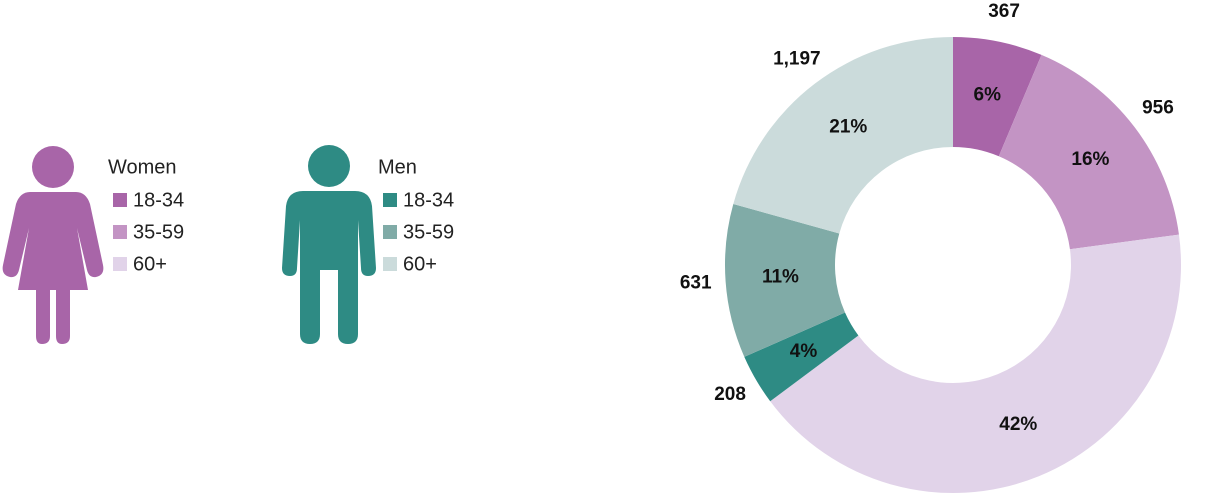 The height and width of the screenshot is (494, 1211). Describe the element at coordinates (1158, 107) in the screenshot. I see `value-label: 956` at that location.